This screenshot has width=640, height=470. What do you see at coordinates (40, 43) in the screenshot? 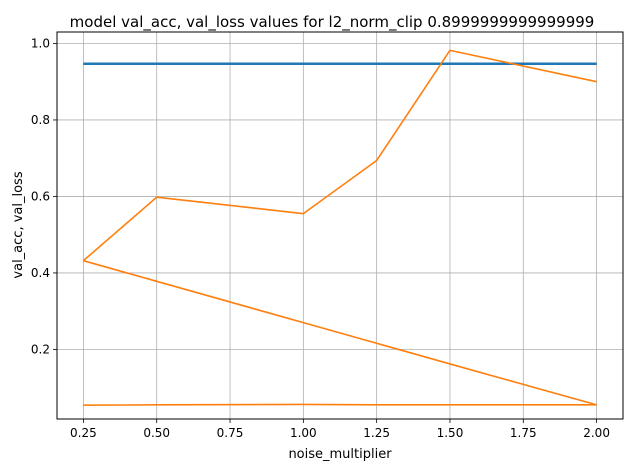
I see `y-tick-label: 1.0` at bounding box center [40, 43].